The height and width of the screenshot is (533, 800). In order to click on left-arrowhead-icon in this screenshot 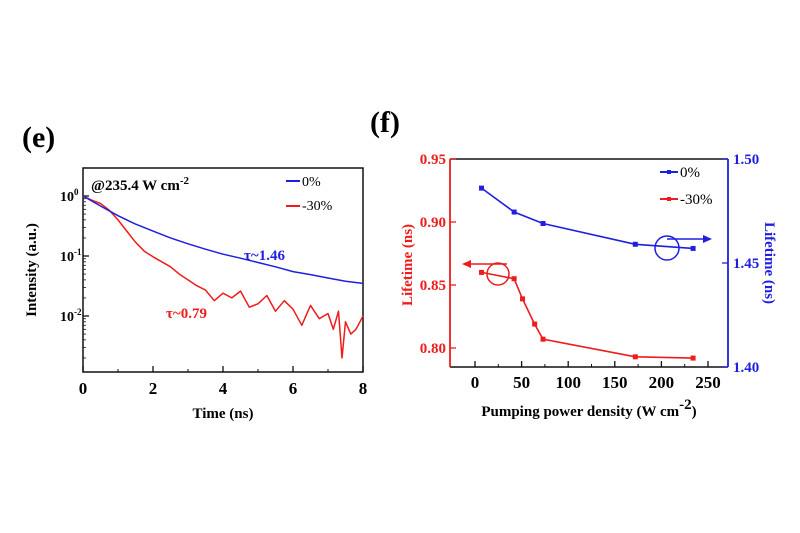, I will do `click(466, 264)`.